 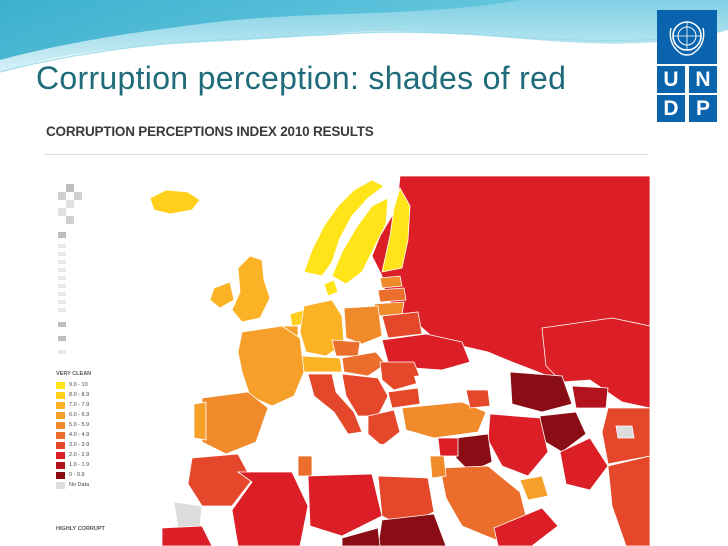 What do you see at coordinates (443, 386) in the screenshot?
I see `black-sea` at bounding box center [443, 386].